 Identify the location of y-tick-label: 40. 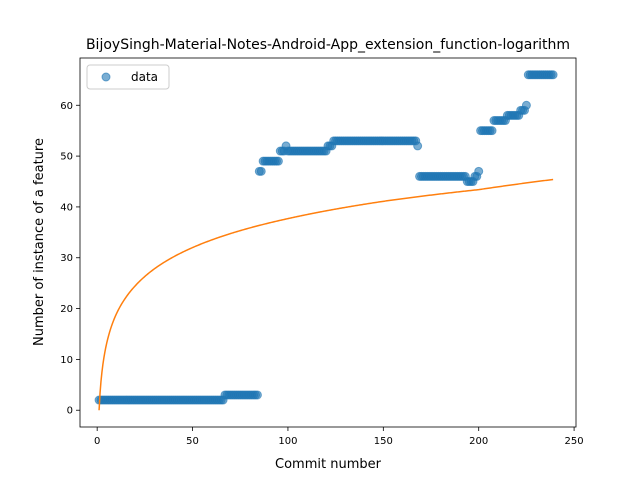
(66, 207).